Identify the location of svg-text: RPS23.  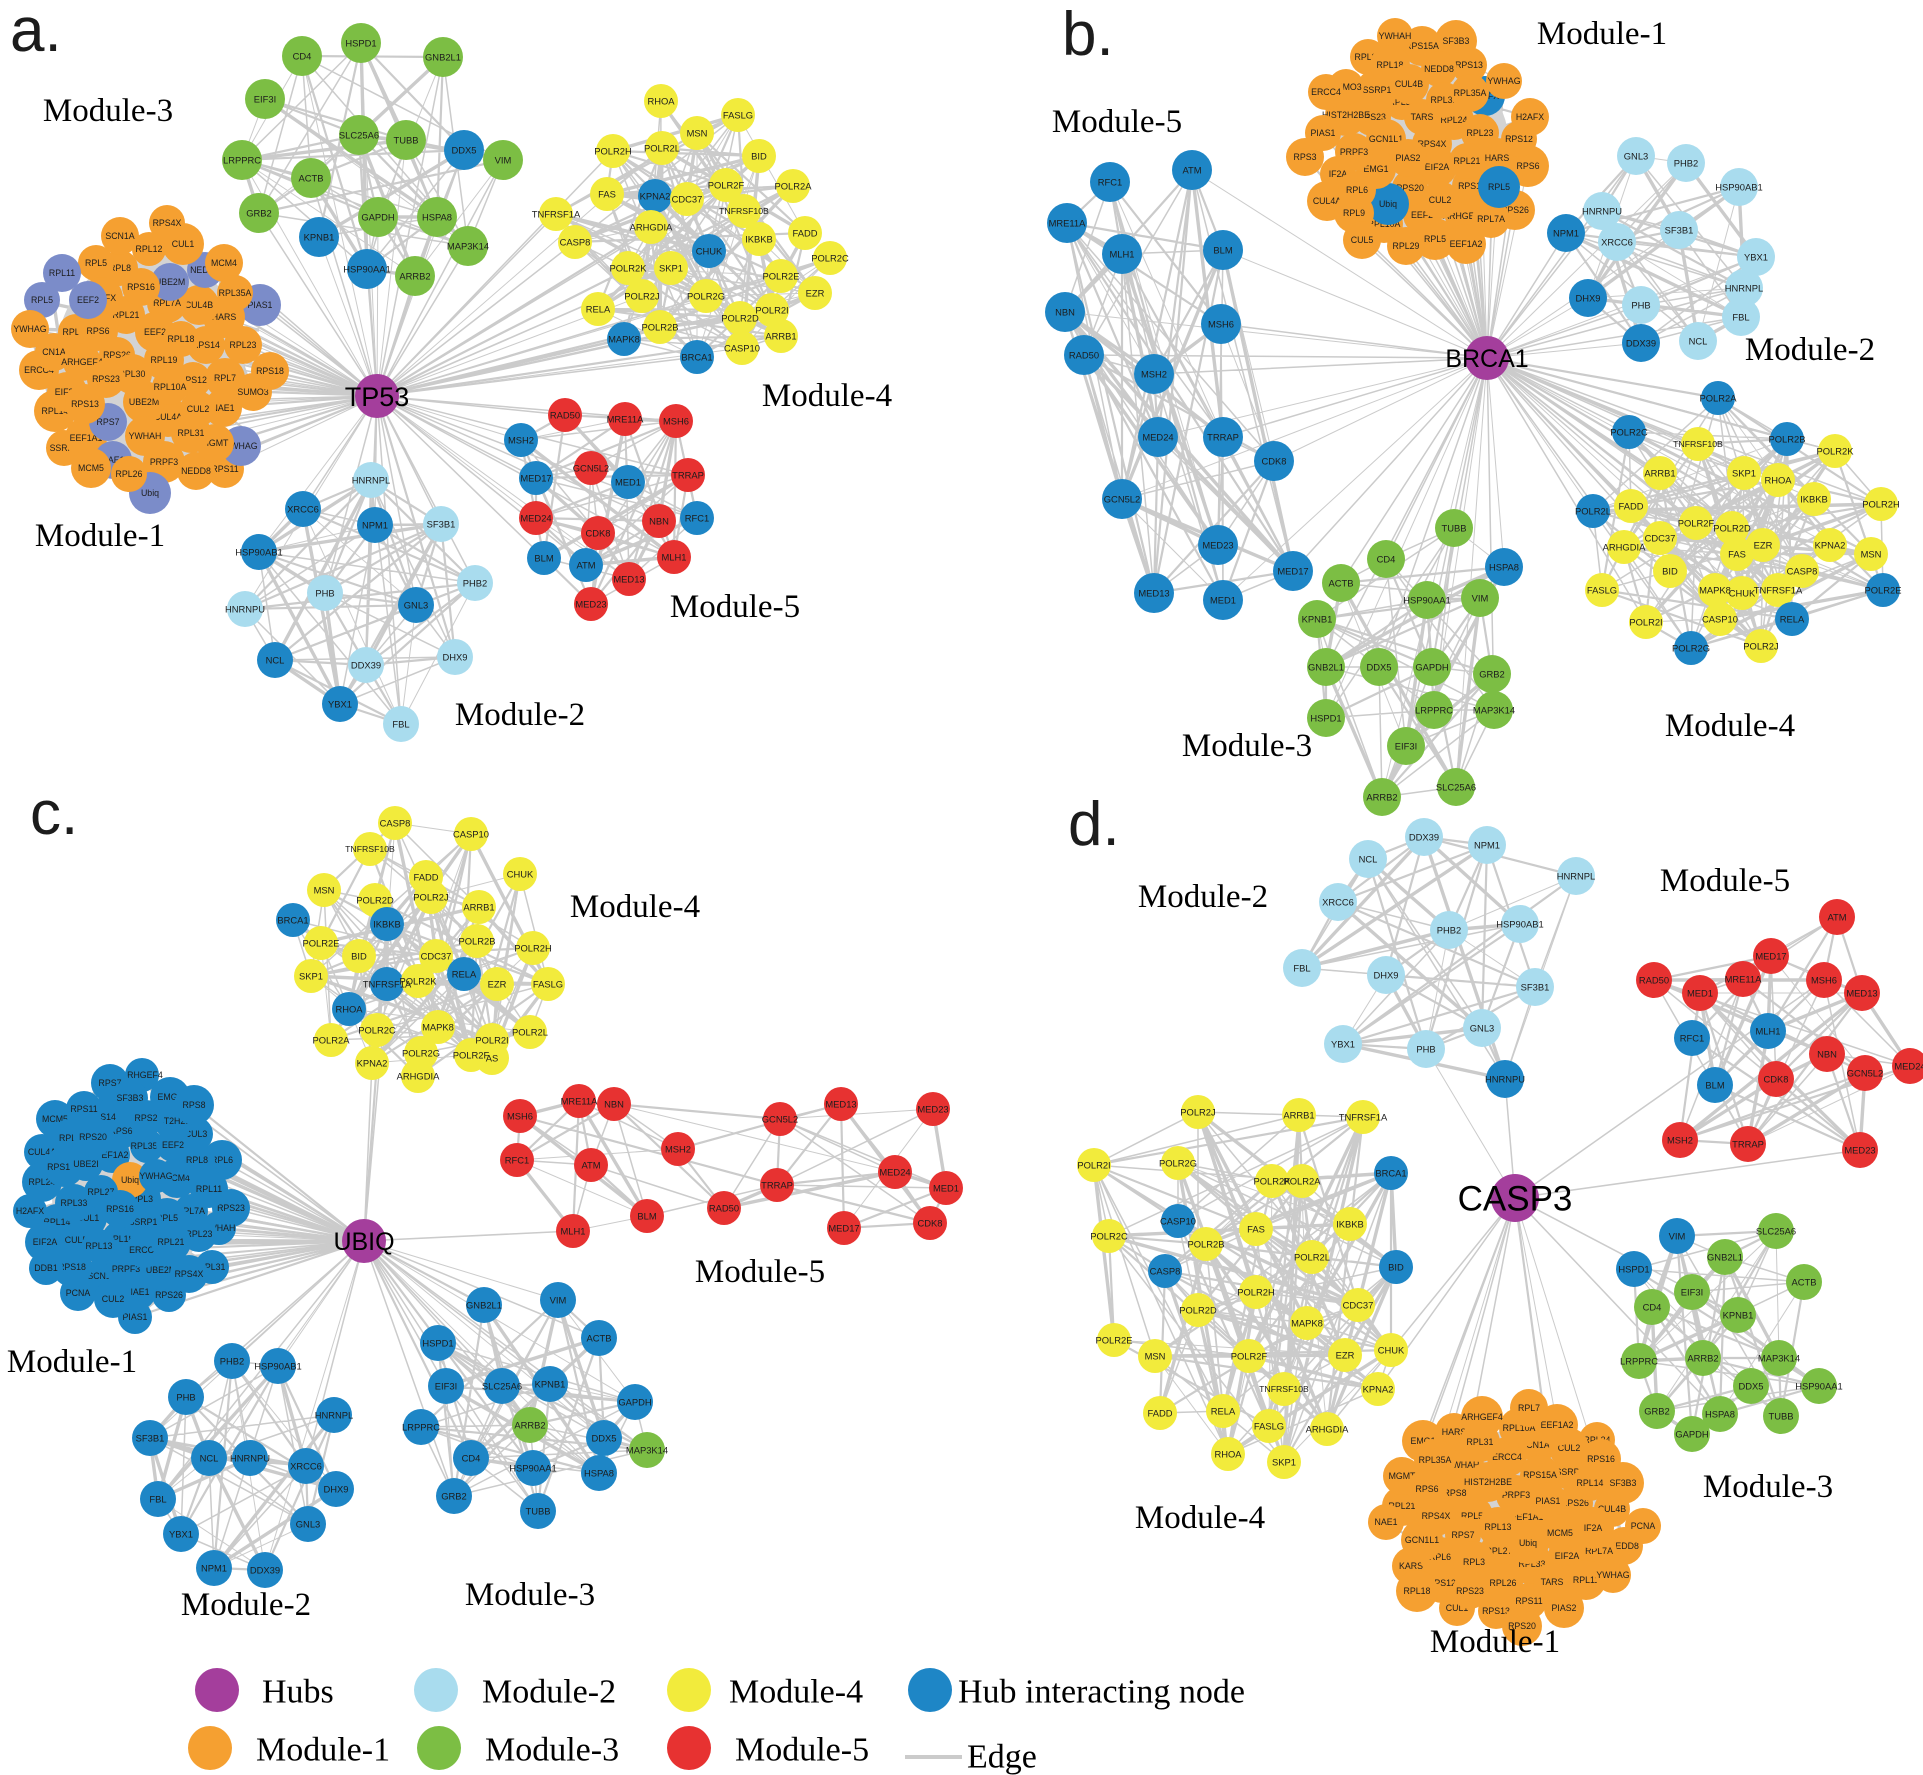
(231, 1208).